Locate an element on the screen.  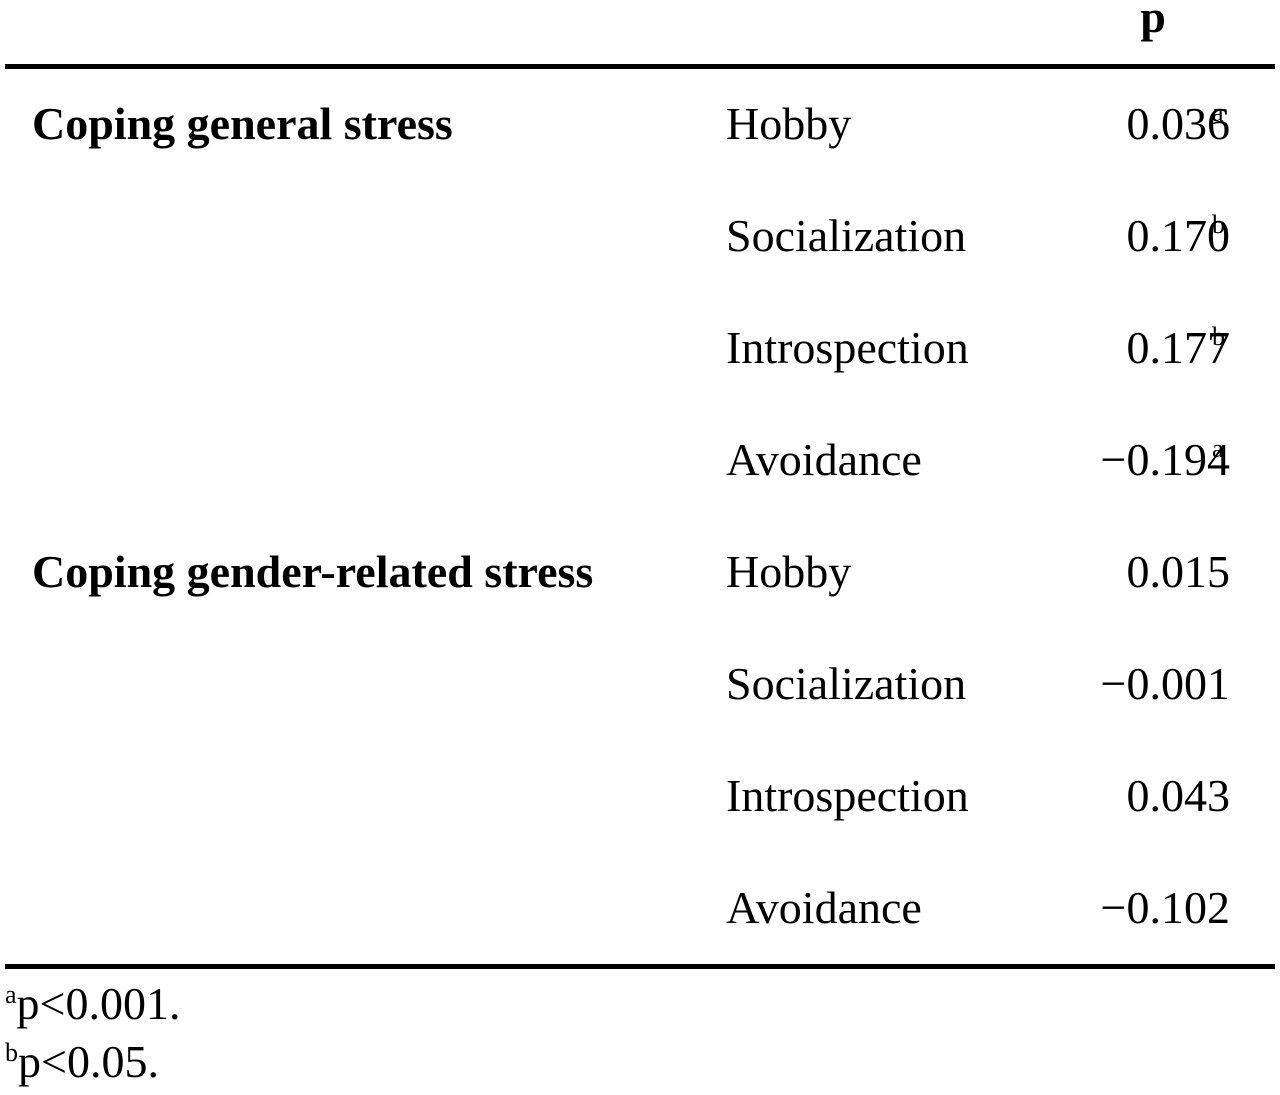
footnote-text: p<0.001. is located at coordinates (98, 1003).